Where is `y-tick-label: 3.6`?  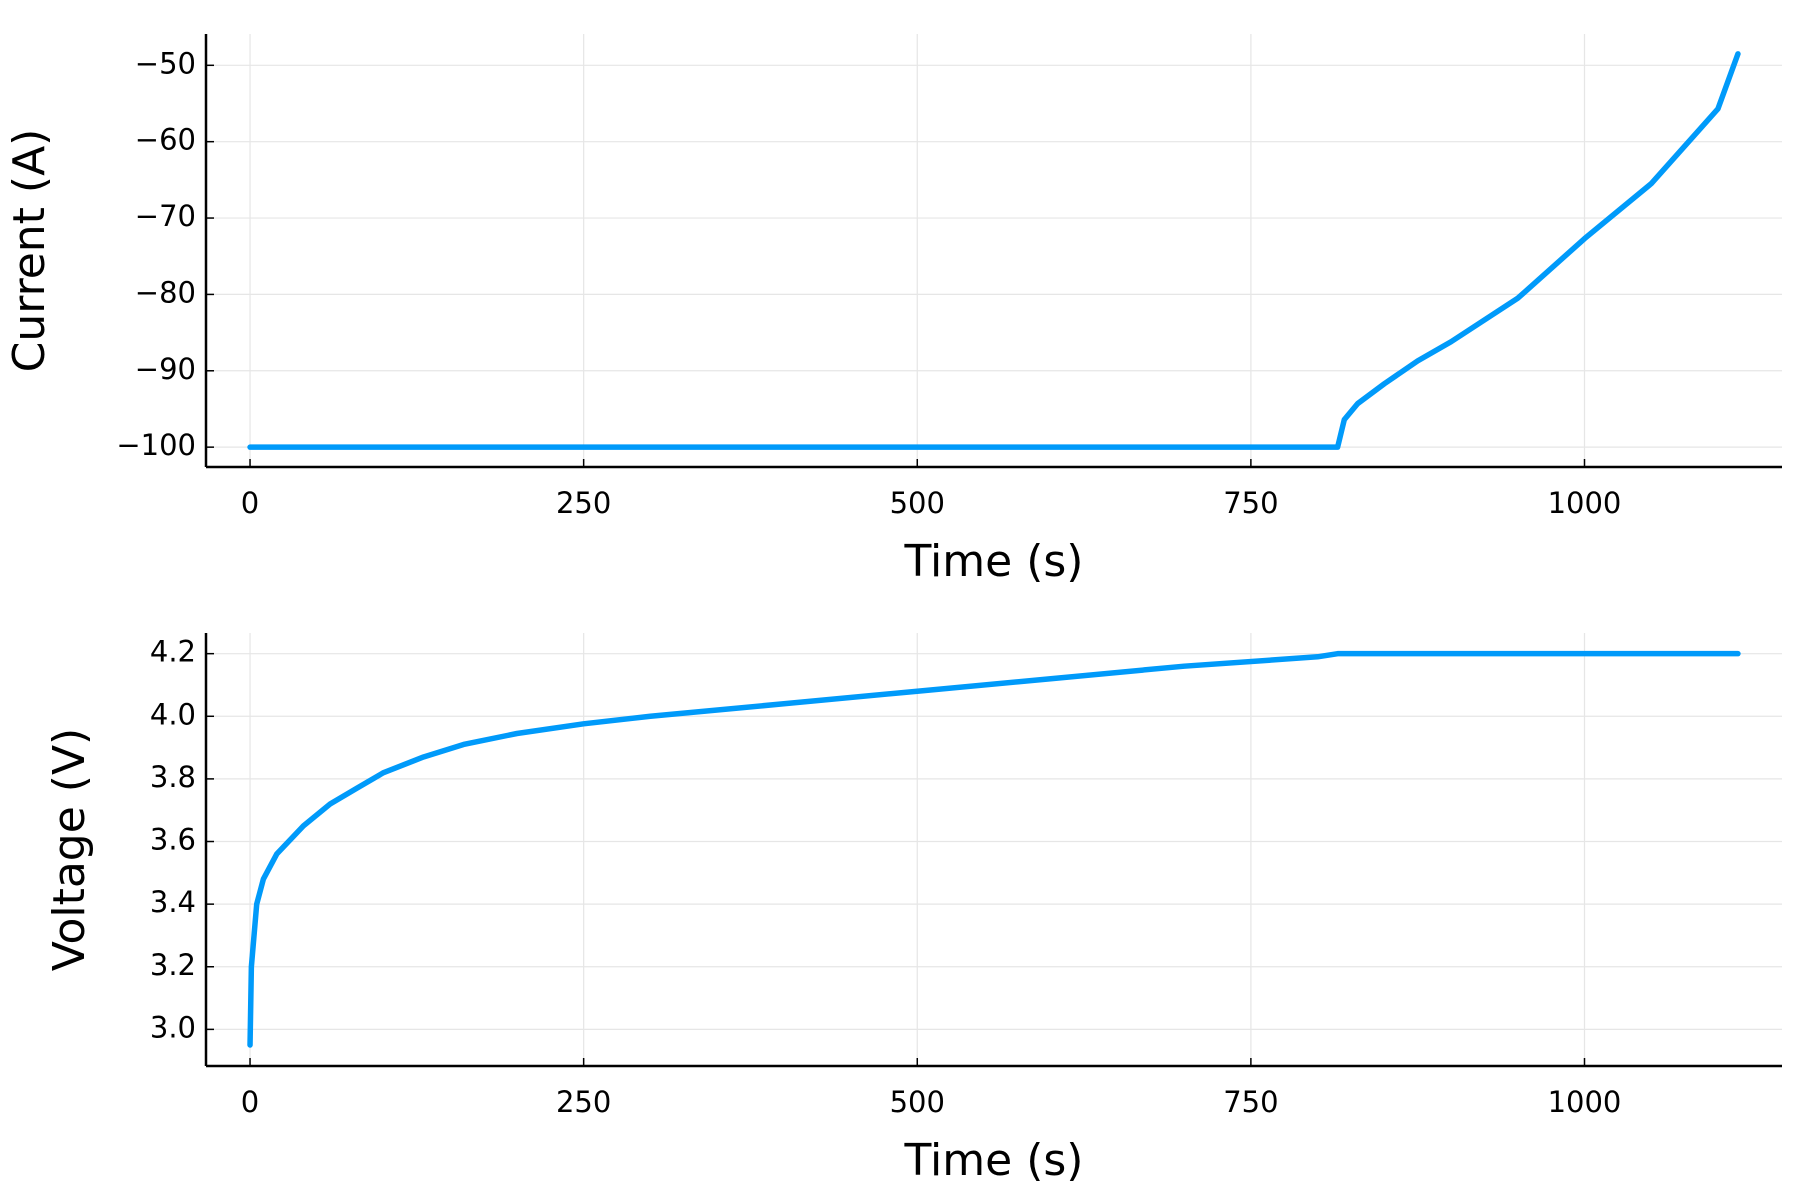 y-tick-label: 3.6 is located at coordinates (173, 840).